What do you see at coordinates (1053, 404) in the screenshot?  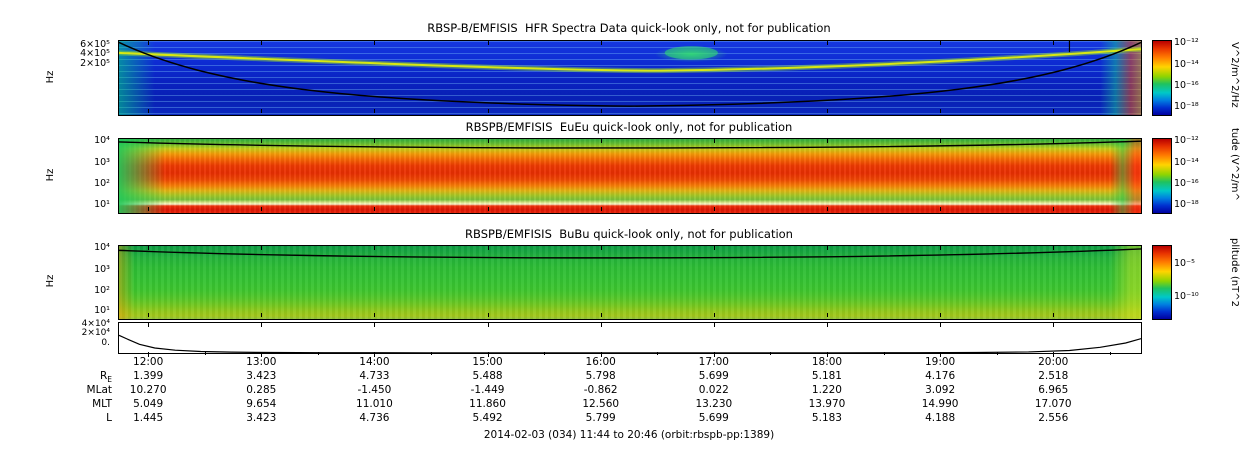 I see `ephemeris-value: 17.070` at bounding box center [1053, 404].